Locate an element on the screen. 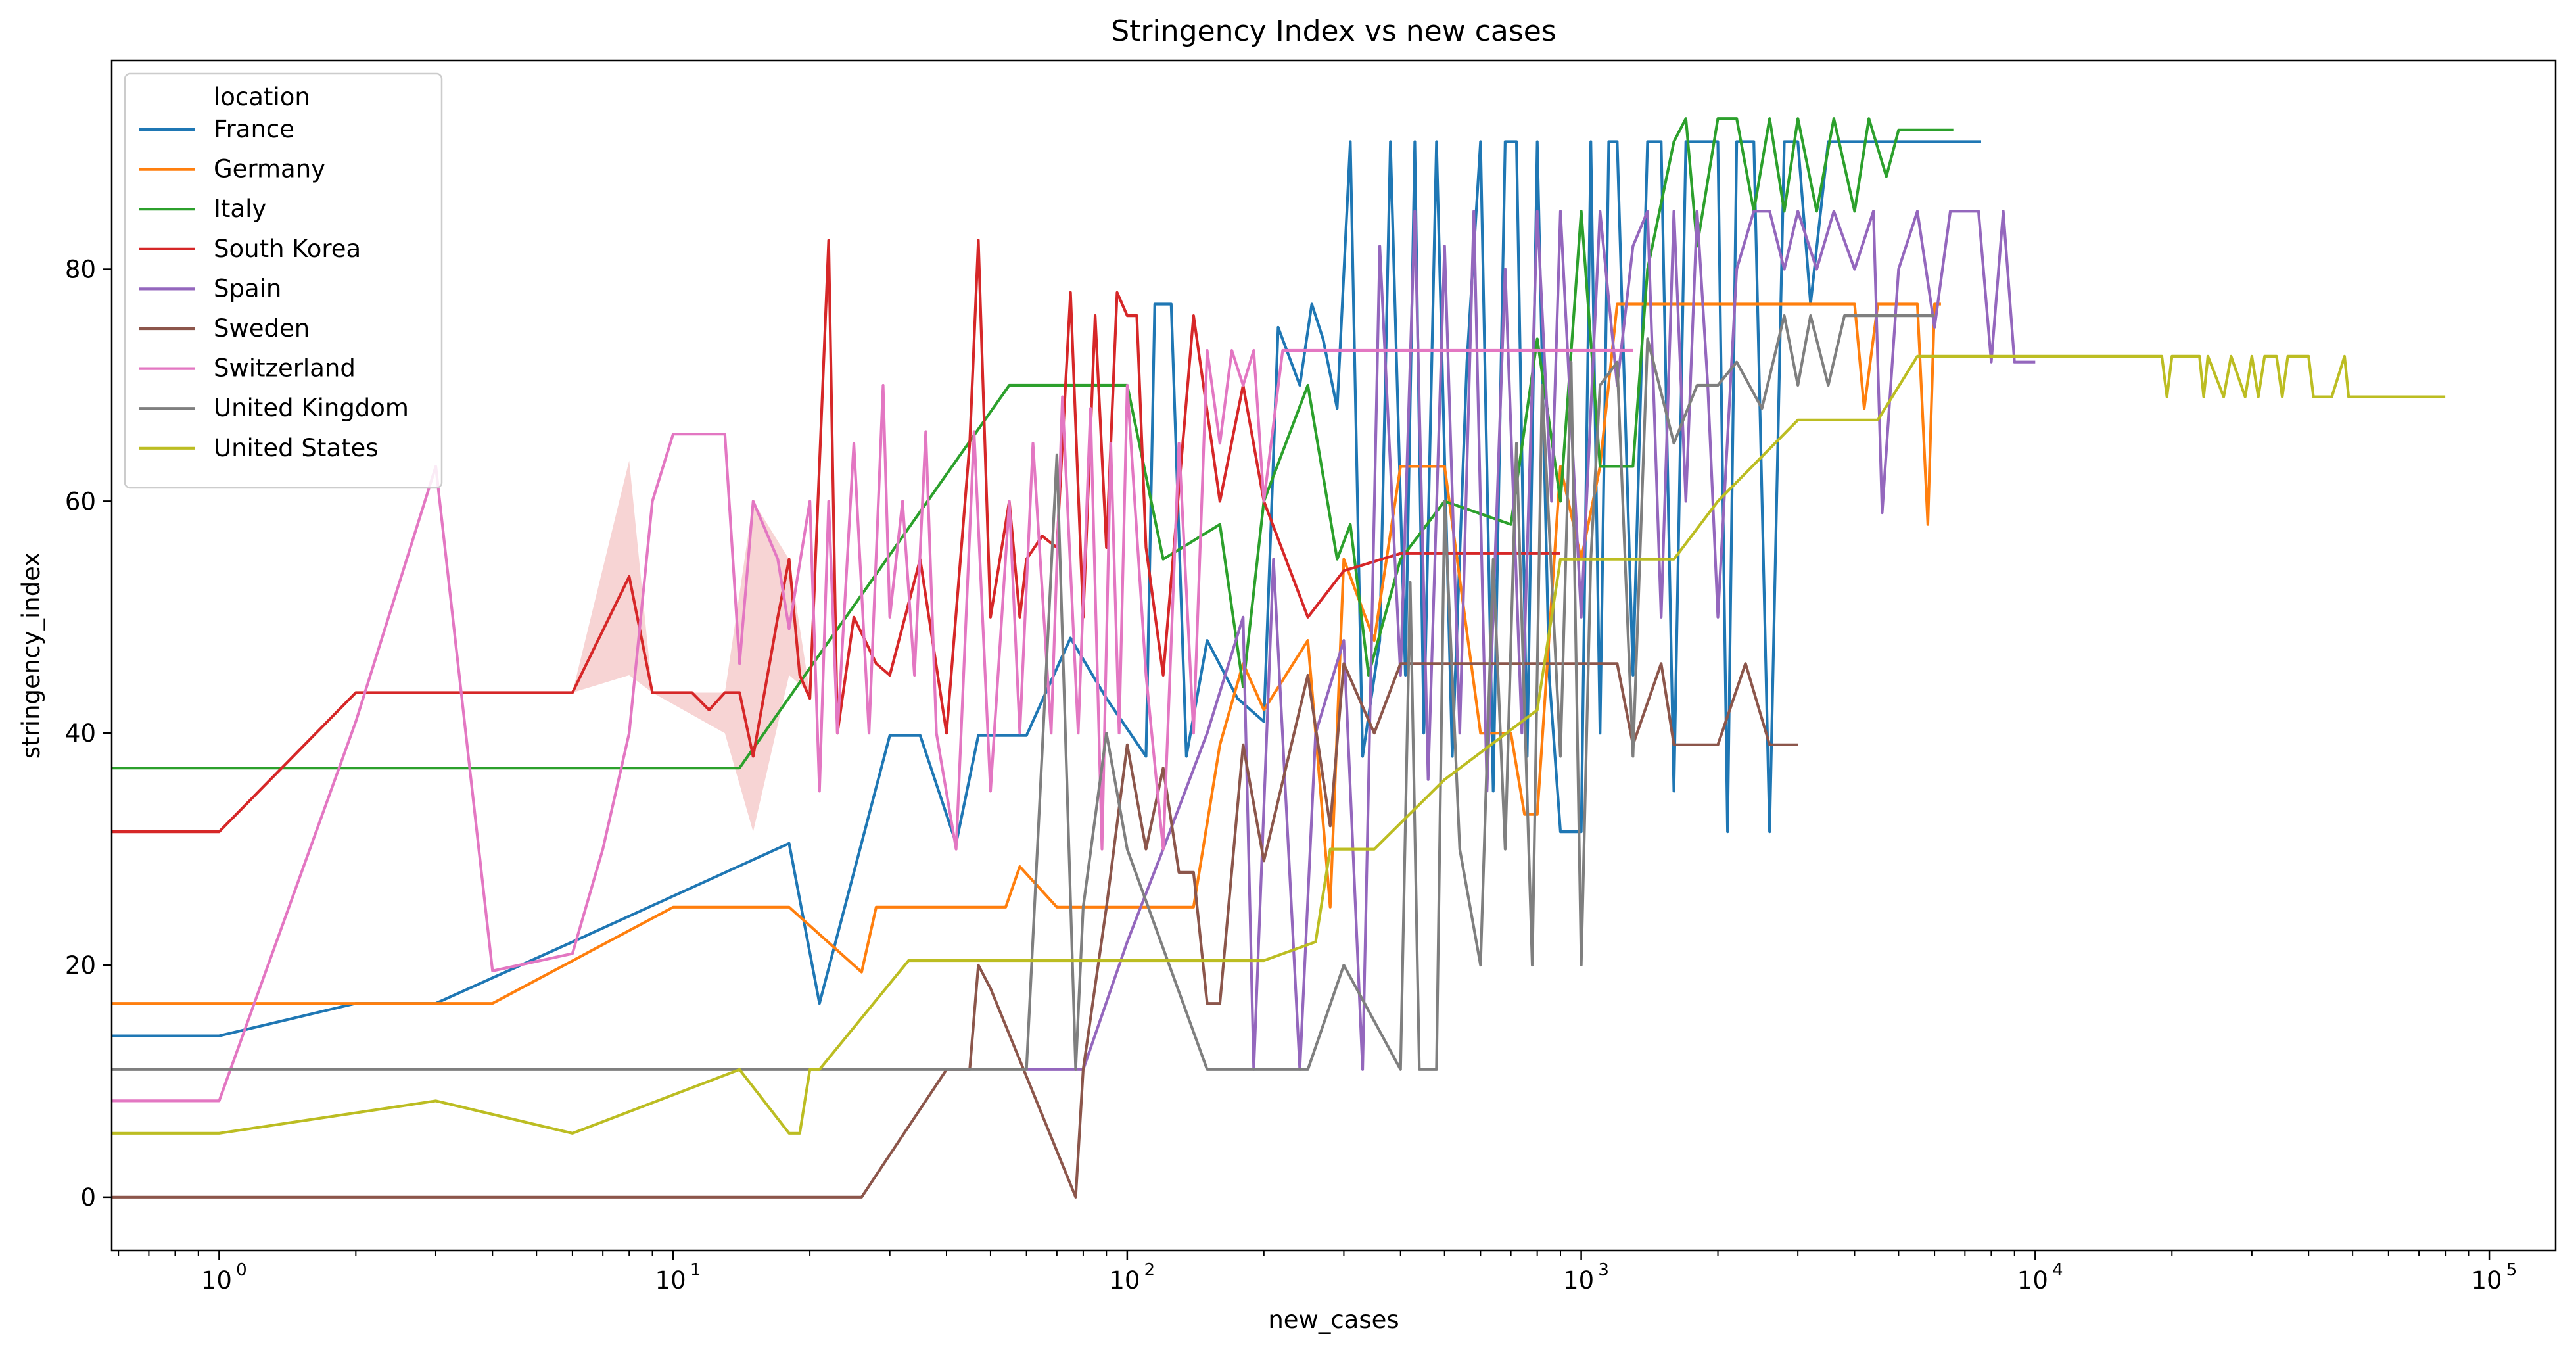  y-tick-label: 60 is located at coordinates (80, 501).